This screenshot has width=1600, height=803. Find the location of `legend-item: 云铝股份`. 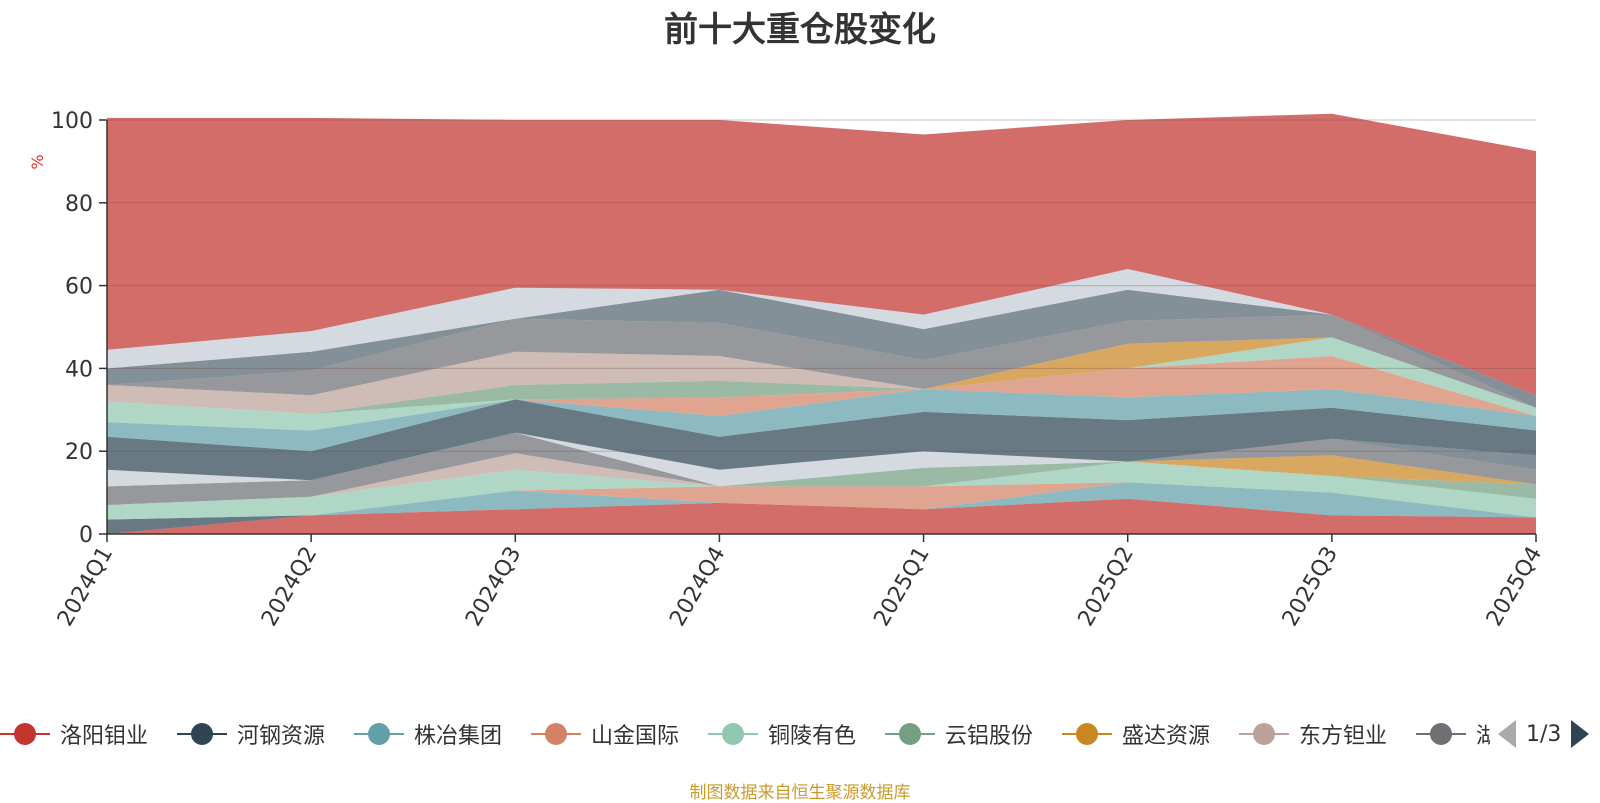

legend-item: 云铝股份 is located at coordinates (959, 734).